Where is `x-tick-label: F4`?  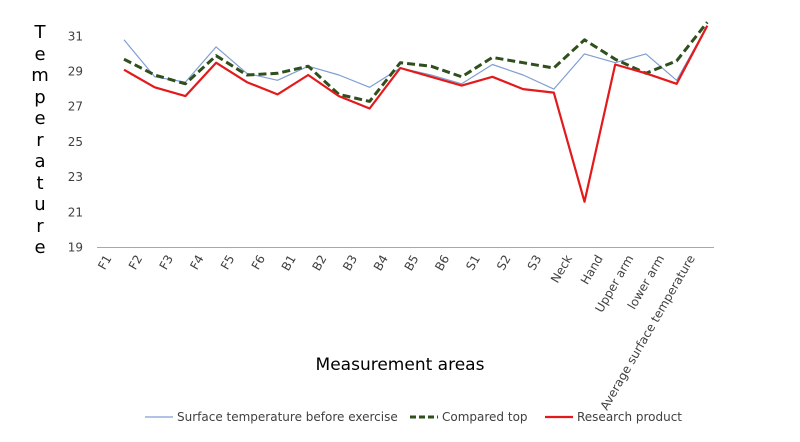
x-tick-label: F4 is located at coordinates (196, 263).